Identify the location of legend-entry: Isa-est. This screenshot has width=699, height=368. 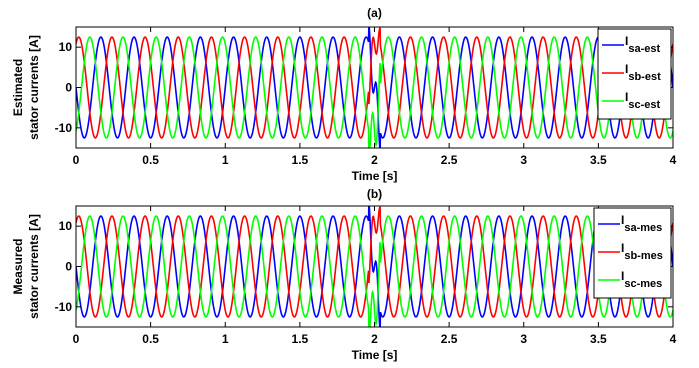
(642, 44).